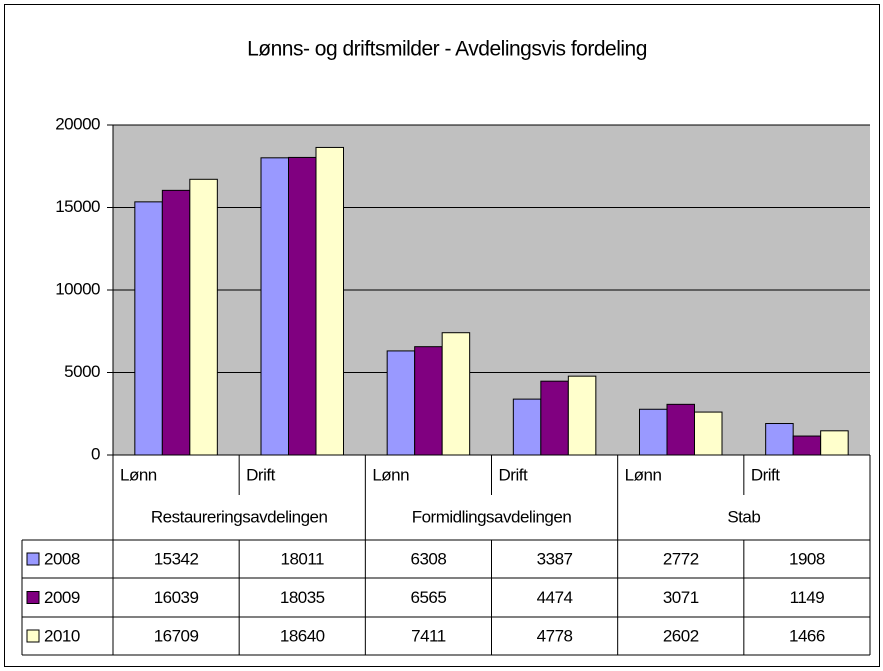 This screenshot has height=671, width=883. What do you see at coordinates (302, 597) in the screenshot?
I see `table-value: 18035` at bounding box center [302, 597].